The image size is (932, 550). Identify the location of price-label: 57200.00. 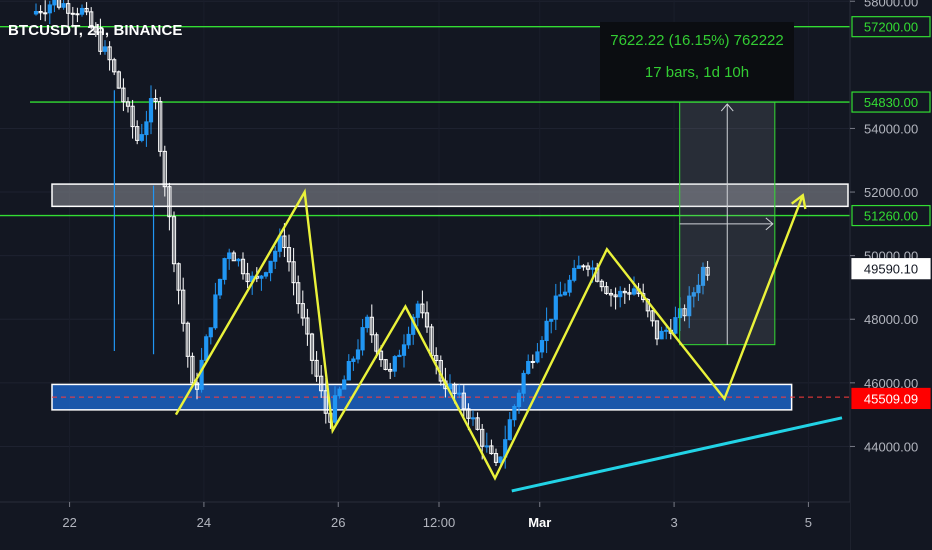
(891, 27).